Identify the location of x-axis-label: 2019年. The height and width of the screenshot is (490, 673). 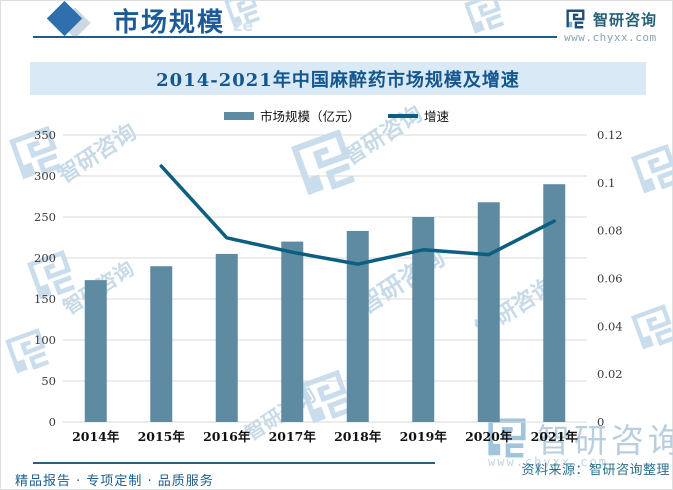
(424, 436).